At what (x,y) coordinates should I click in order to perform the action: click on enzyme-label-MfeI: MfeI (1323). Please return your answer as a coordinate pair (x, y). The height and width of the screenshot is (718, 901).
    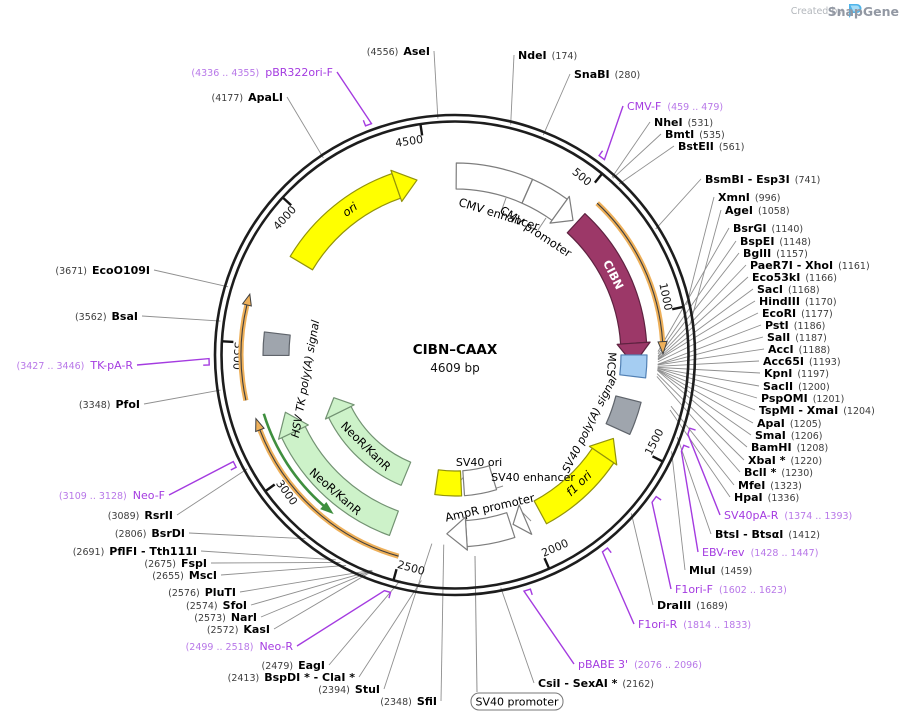
    Looking at the image, I should click on (770, 485).